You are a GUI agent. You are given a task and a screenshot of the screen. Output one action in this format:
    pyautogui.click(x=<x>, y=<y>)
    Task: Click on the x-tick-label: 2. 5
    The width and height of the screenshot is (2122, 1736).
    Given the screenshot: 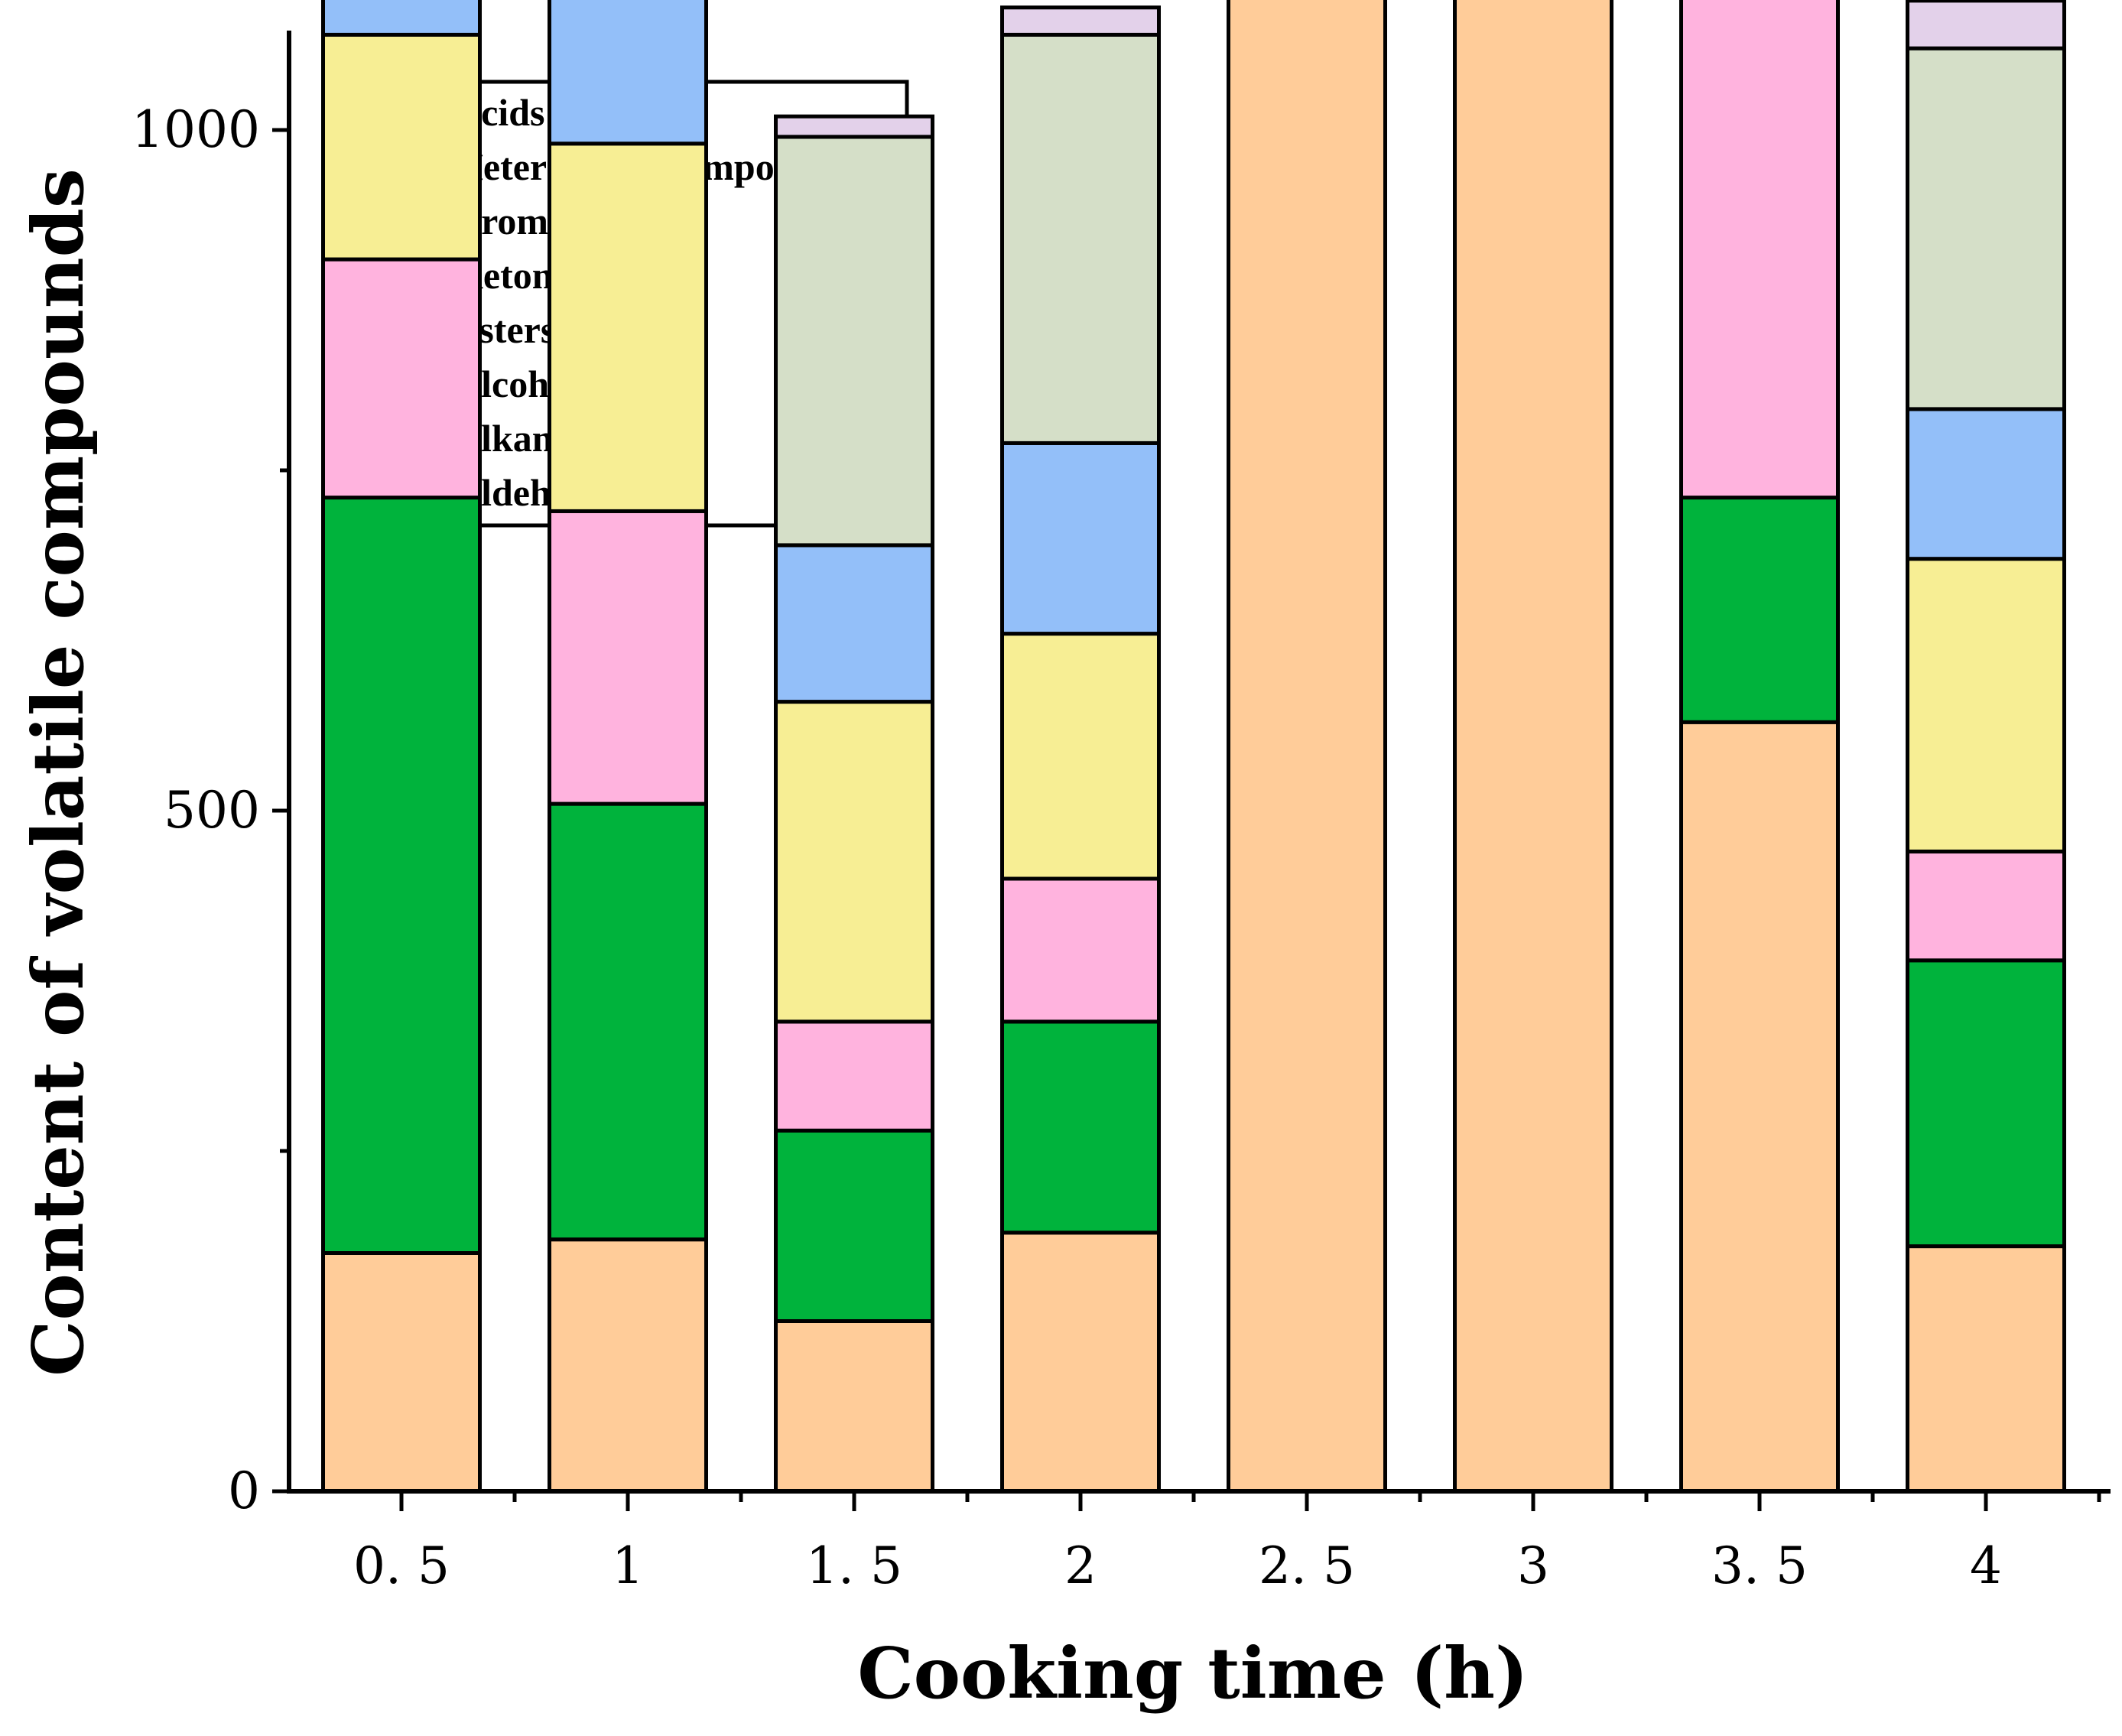 What is the action you would take?
    pyautogui.click(x=1307, y=1565)
    